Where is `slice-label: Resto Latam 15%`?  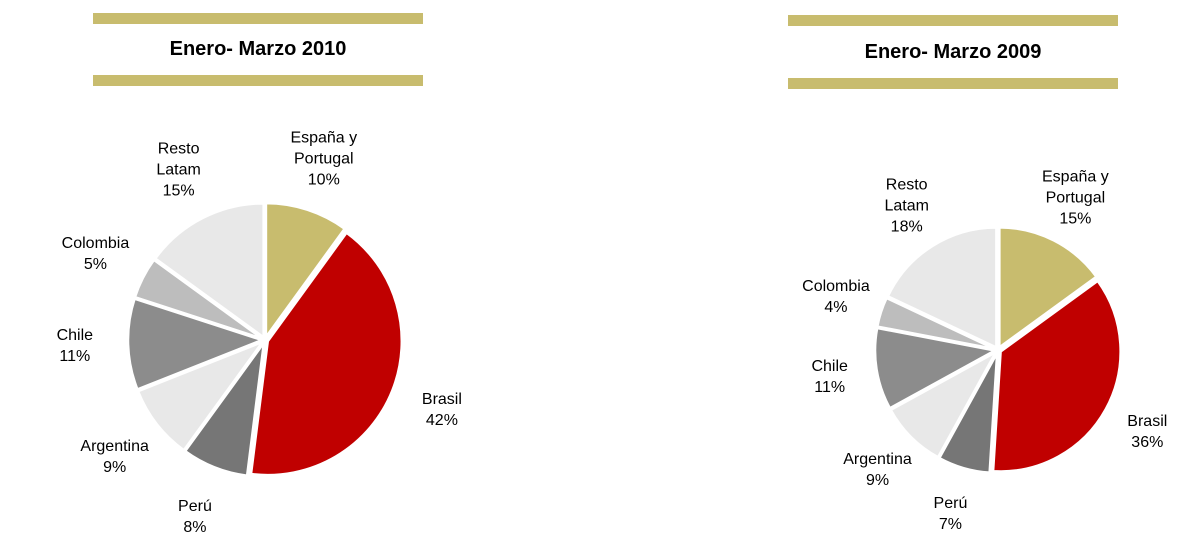
slice-label: Resto Latam 15% is located at coordinates (179, 170).